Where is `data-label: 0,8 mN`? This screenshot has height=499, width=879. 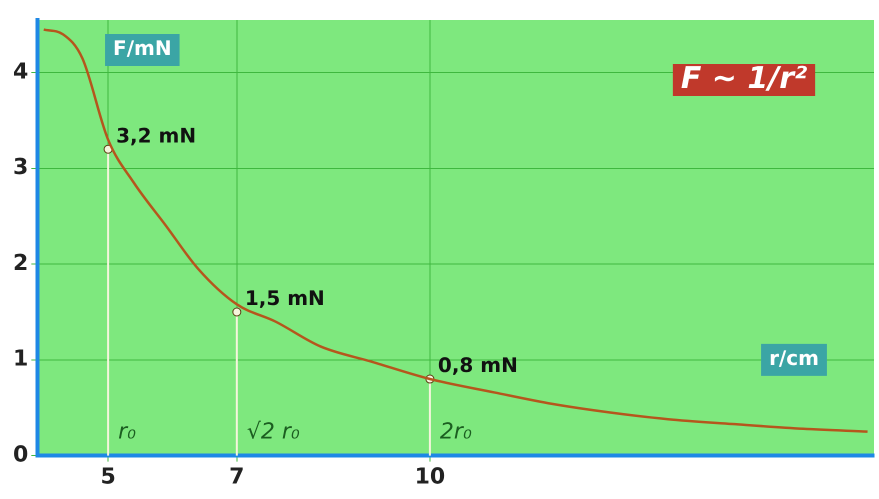 data-label: 0,8 mN is located at coordinates (478, 365).